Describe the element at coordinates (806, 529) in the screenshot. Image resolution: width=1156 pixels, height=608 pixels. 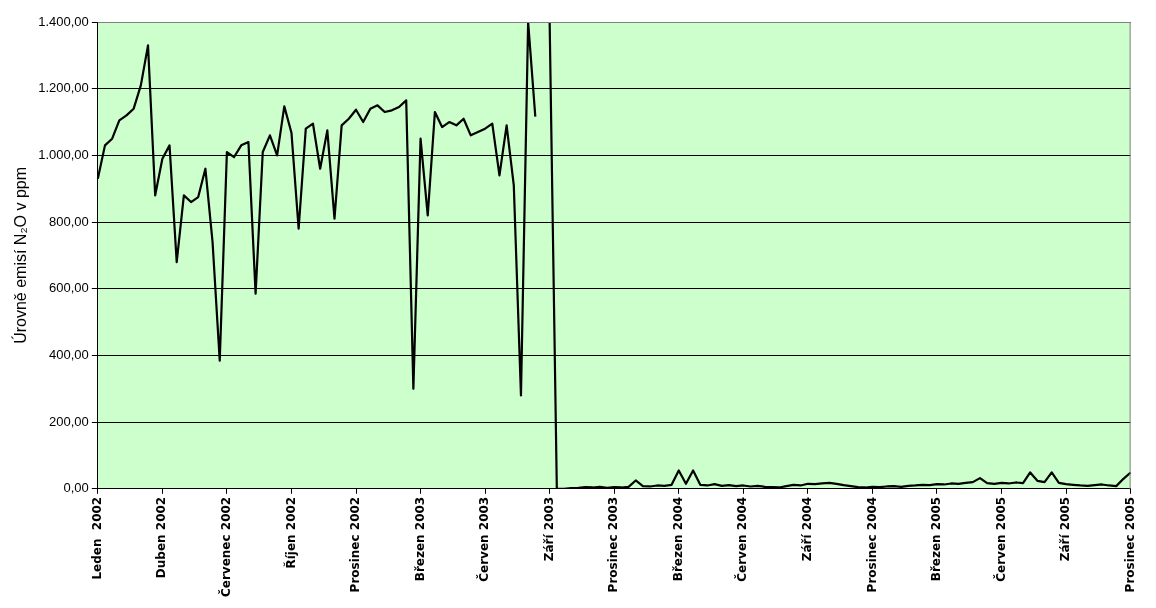
I see `x-tick-label: Září 2004` at that location.